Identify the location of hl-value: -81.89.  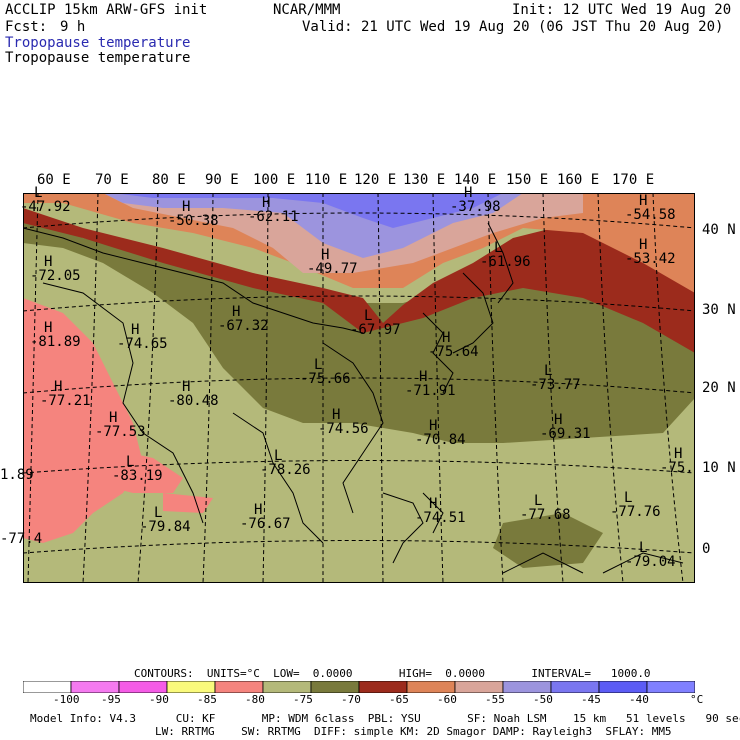
(55, 342).